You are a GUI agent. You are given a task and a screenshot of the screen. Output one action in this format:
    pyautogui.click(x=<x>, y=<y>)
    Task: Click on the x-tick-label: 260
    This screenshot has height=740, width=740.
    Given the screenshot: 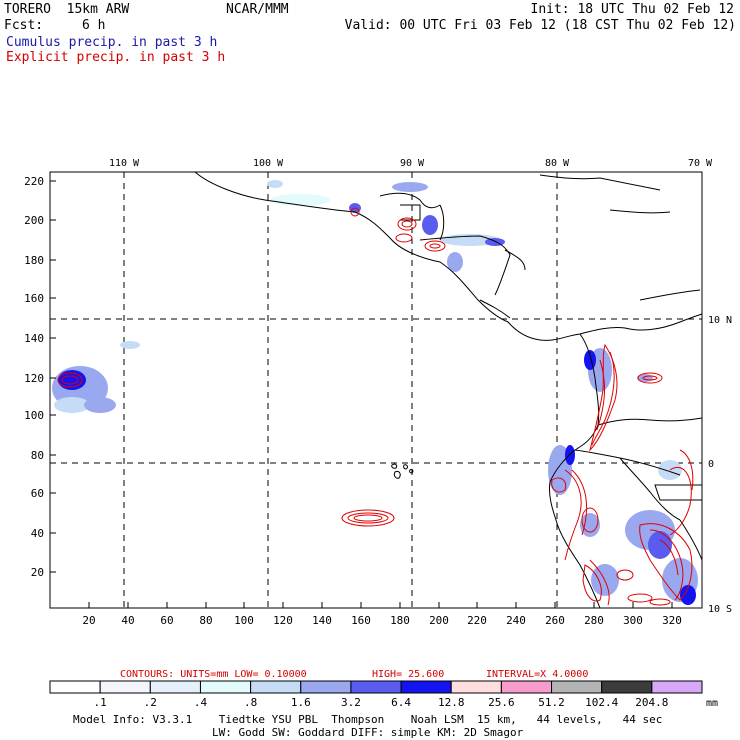 What is the action you would take?
    pyautogui.click(x=555, y=620)
    